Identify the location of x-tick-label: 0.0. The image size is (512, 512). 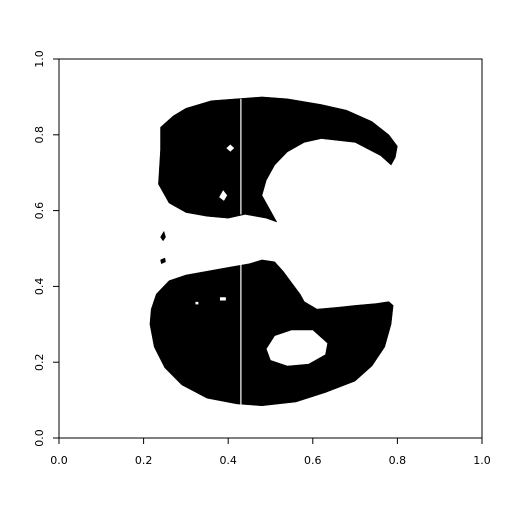
(59, 460).